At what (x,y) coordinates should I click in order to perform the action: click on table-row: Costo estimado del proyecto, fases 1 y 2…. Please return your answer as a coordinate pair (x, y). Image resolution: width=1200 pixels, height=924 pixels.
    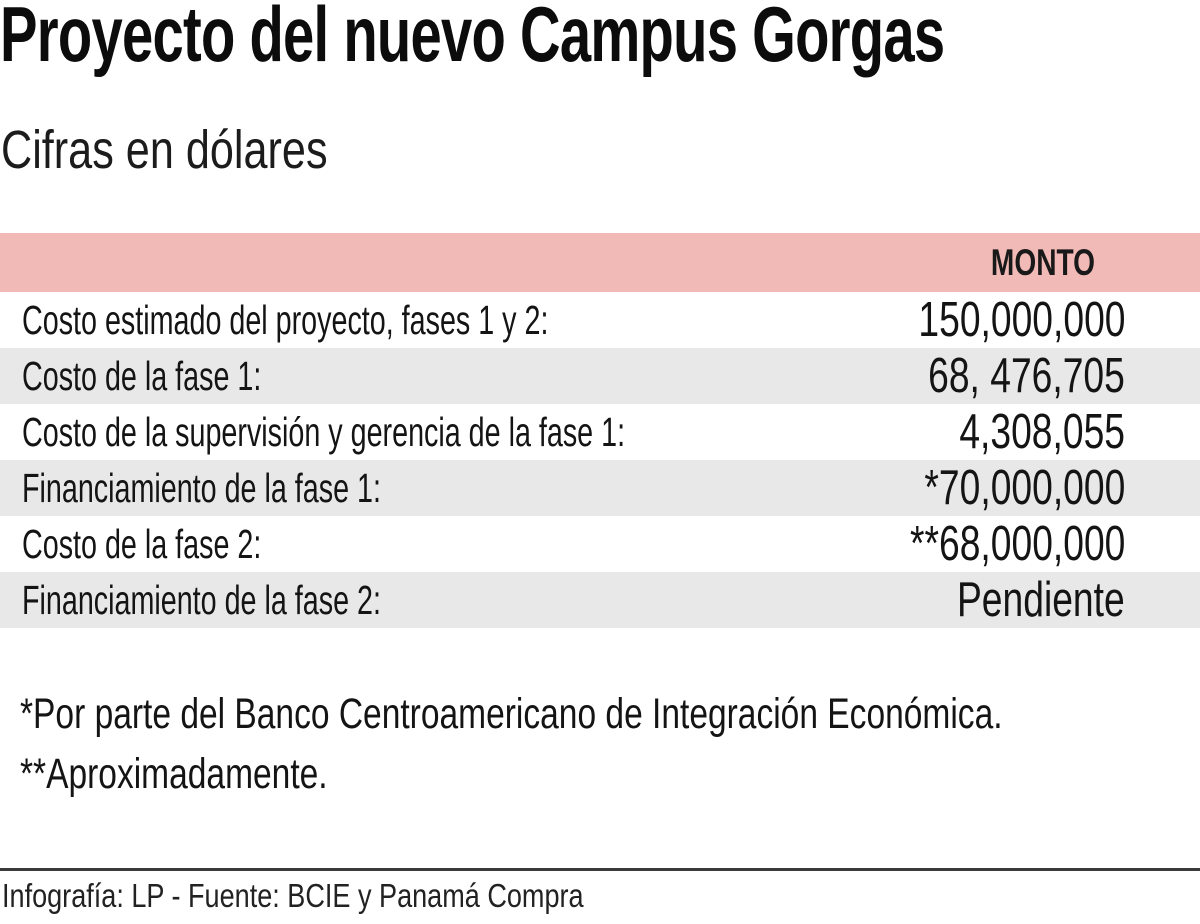
    Looking at the image, I should click on (600, 320).